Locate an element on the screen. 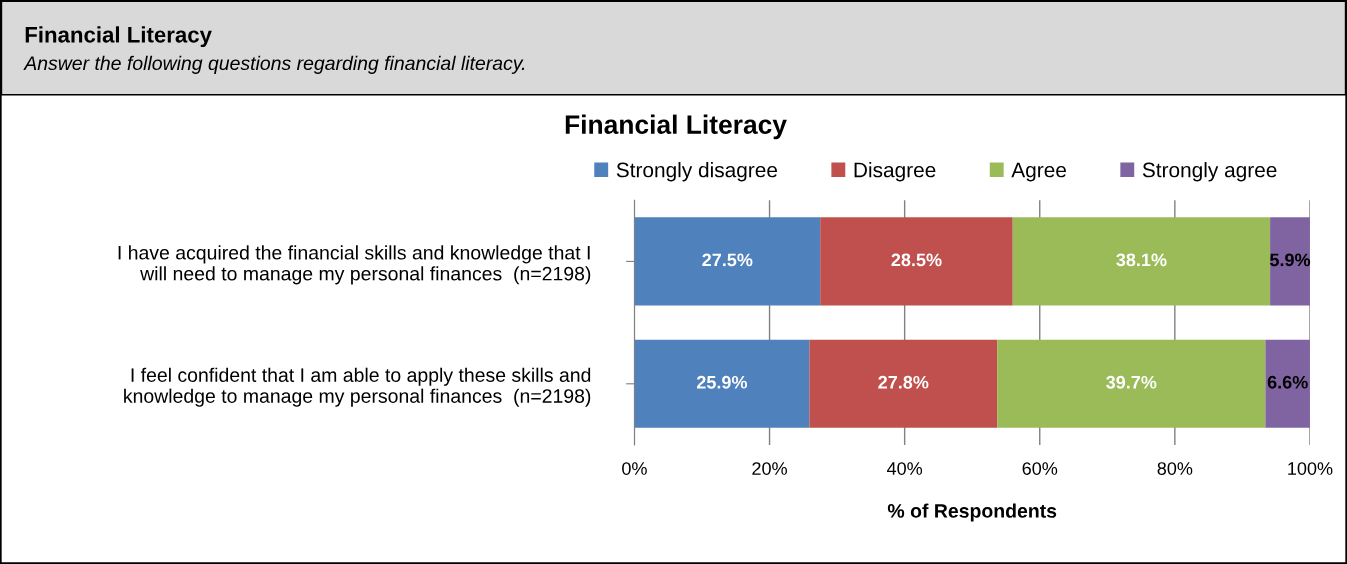 The width and height of the screenshot is (1347, 564). data-label: 39.7% is located at coordinates (1131, 382).